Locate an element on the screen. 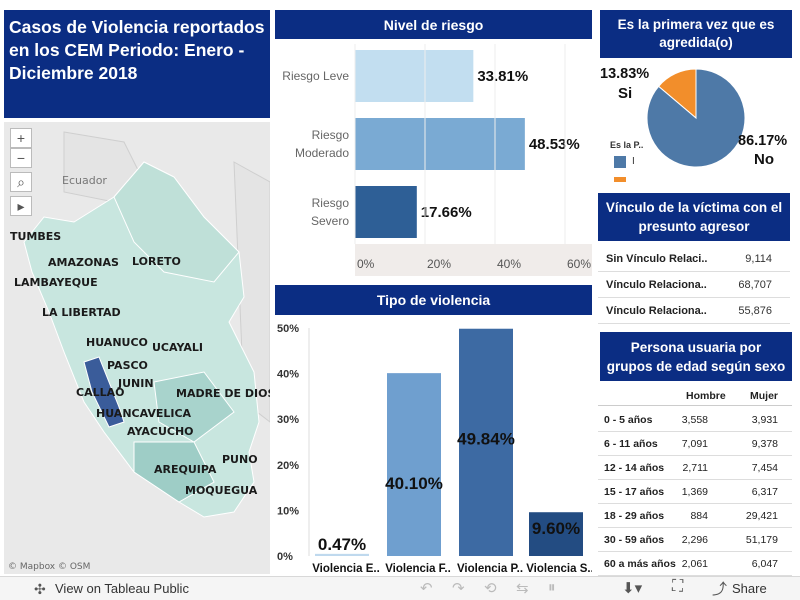  edad-group-label: 60 a más años is located at coordinates (640, 564).